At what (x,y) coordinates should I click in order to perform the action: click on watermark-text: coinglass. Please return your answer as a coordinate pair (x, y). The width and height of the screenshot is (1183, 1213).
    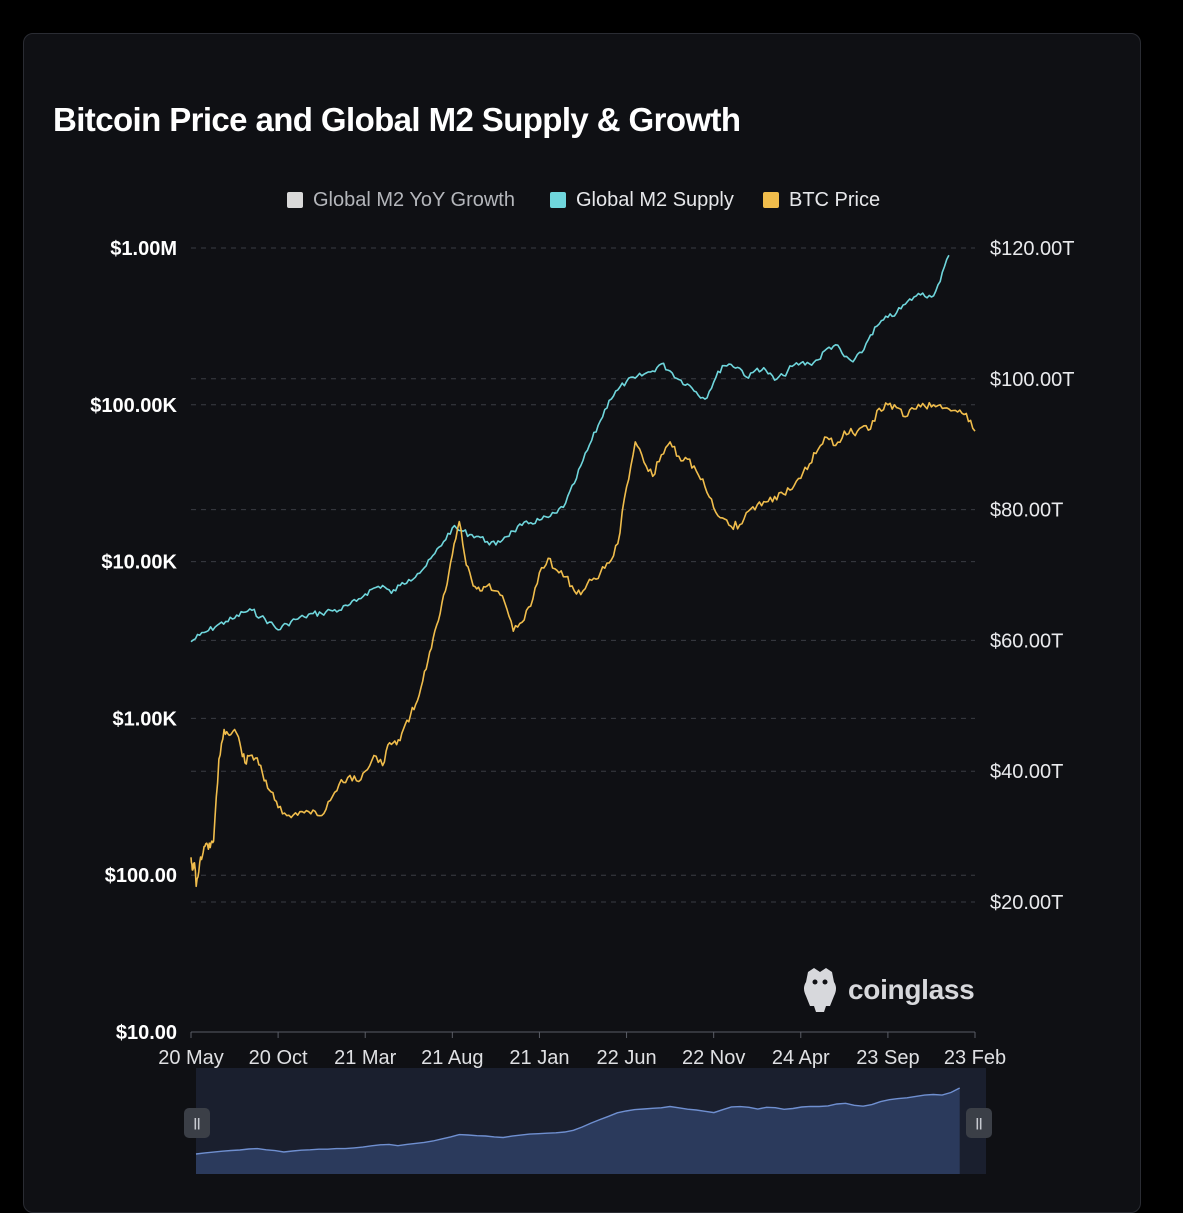
    Looking at the image, I should click on (911, 989).